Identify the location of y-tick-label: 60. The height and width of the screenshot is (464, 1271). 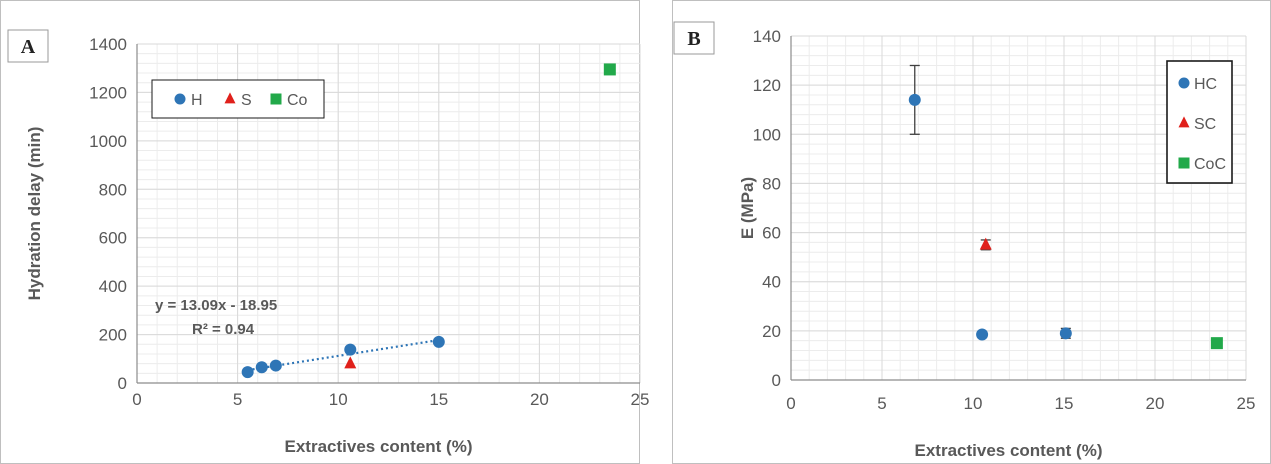
(771, 233).